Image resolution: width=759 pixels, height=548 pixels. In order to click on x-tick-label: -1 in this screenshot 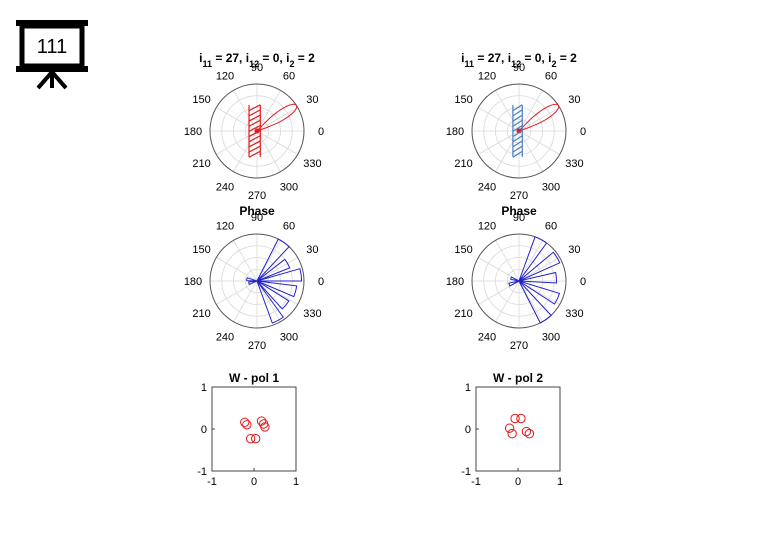, I will do `click(212, 482)`.